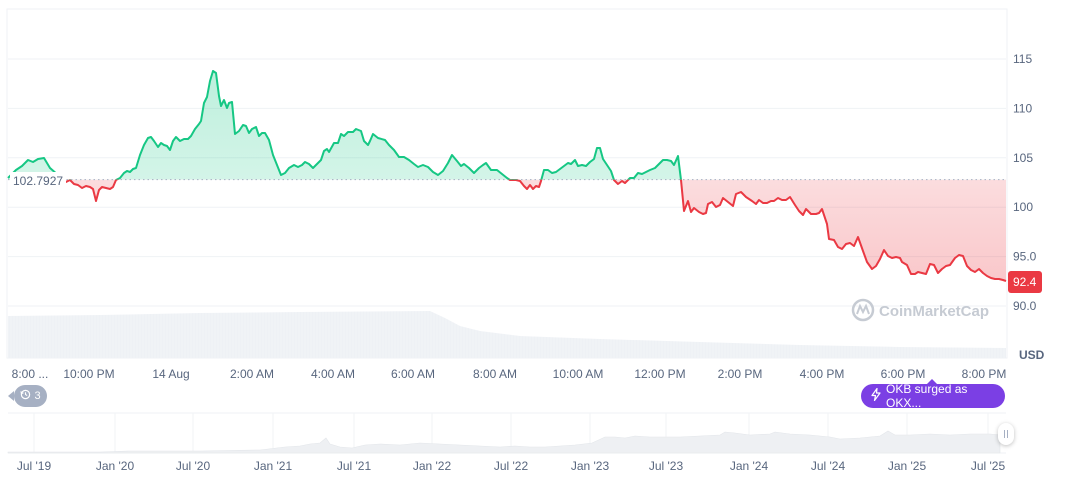 This screenshot has width=1072, height=477. What do you see at coordinates (903, 374) in the screenshot?
I see `x-tick-label: 6:00 PM` at bounding box center [903, 374].